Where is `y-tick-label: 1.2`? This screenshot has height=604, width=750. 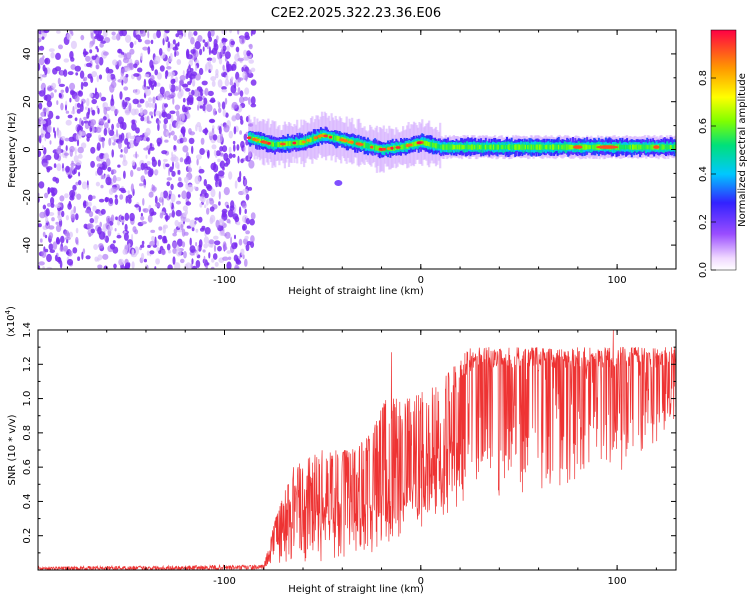
y-tick-label: 1.2 is located at coordinates (27, 364).